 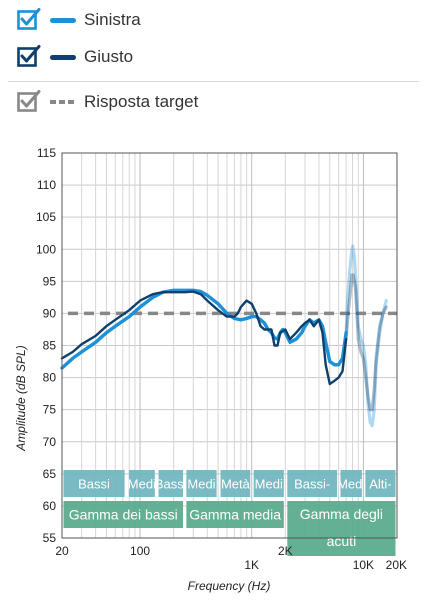 I want to click on y-tick-label: 115, so click(x=46, y=153).